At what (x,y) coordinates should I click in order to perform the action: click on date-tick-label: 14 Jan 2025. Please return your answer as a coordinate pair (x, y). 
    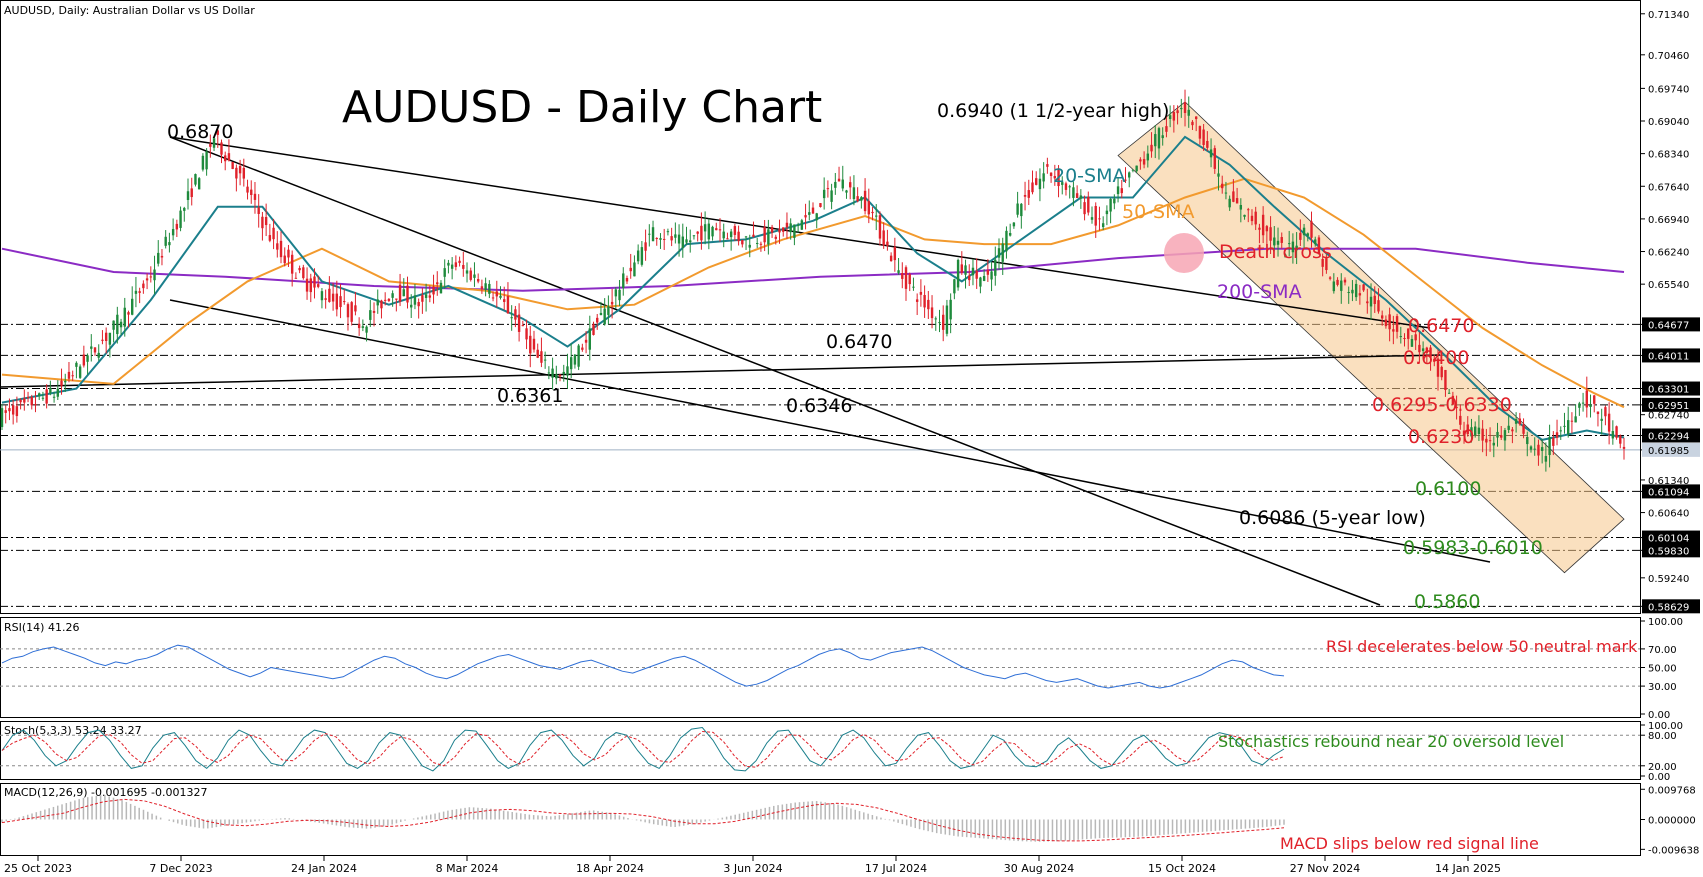
    Looking at the image, I should click on (1468, 868).